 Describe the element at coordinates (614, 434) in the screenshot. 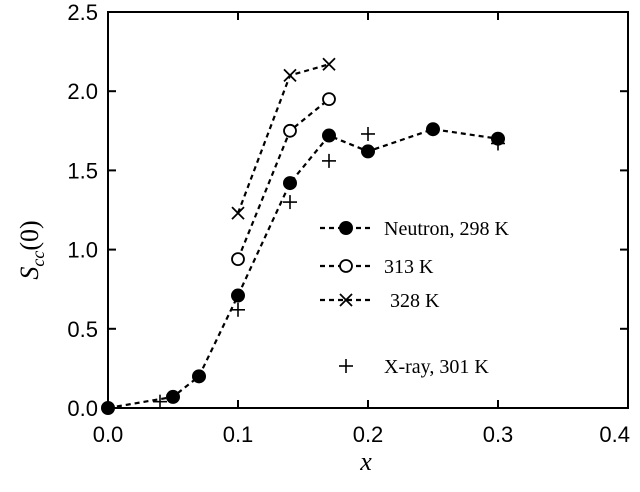

I see `x-tick-label: 0.4` at that location.